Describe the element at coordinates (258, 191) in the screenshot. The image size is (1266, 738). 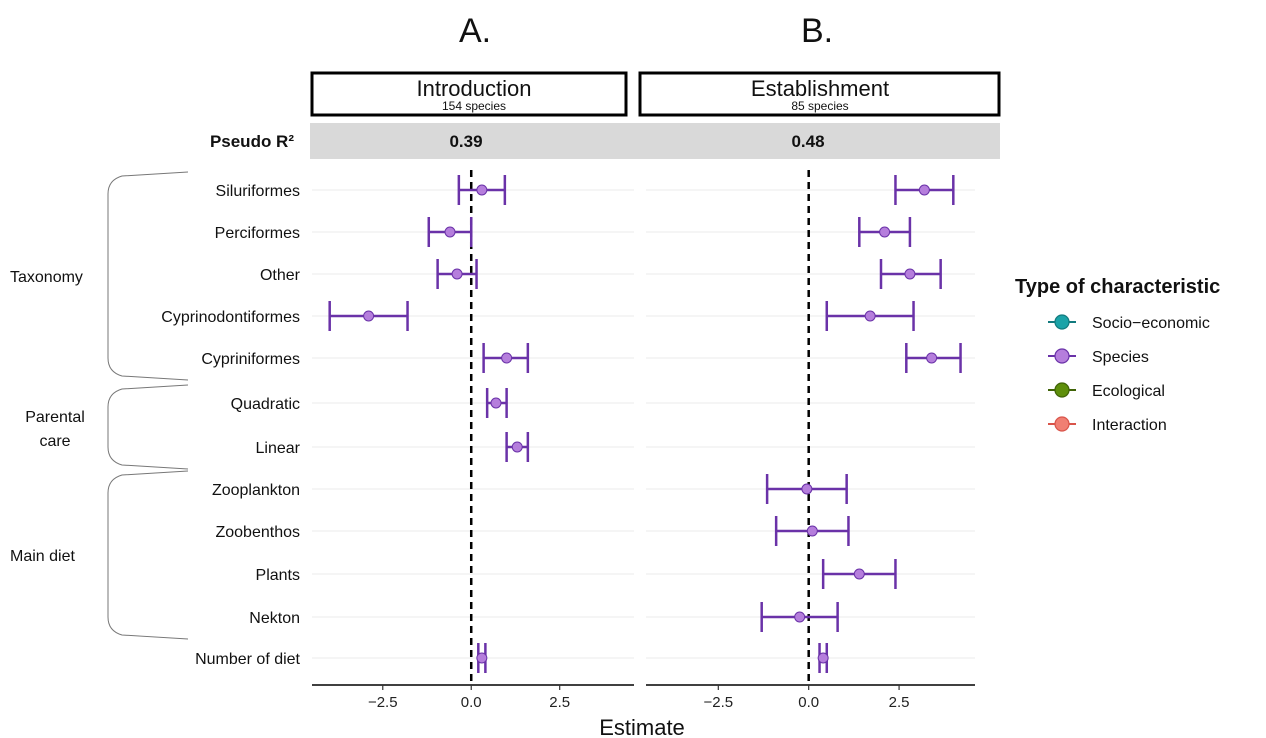
I see `row-label: Siluriformes` at that location.